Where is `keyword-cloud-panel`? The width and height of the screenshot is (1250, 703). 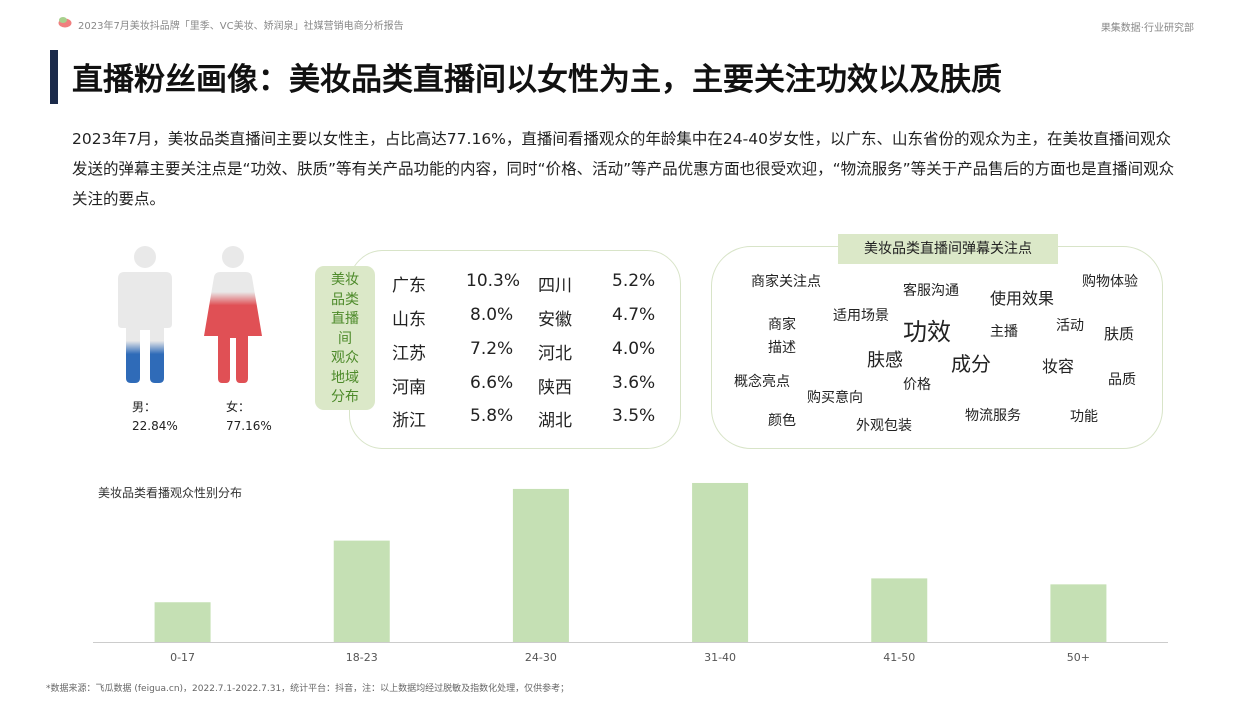 keyword-cloud-panel is located at coordinates (937, 347).